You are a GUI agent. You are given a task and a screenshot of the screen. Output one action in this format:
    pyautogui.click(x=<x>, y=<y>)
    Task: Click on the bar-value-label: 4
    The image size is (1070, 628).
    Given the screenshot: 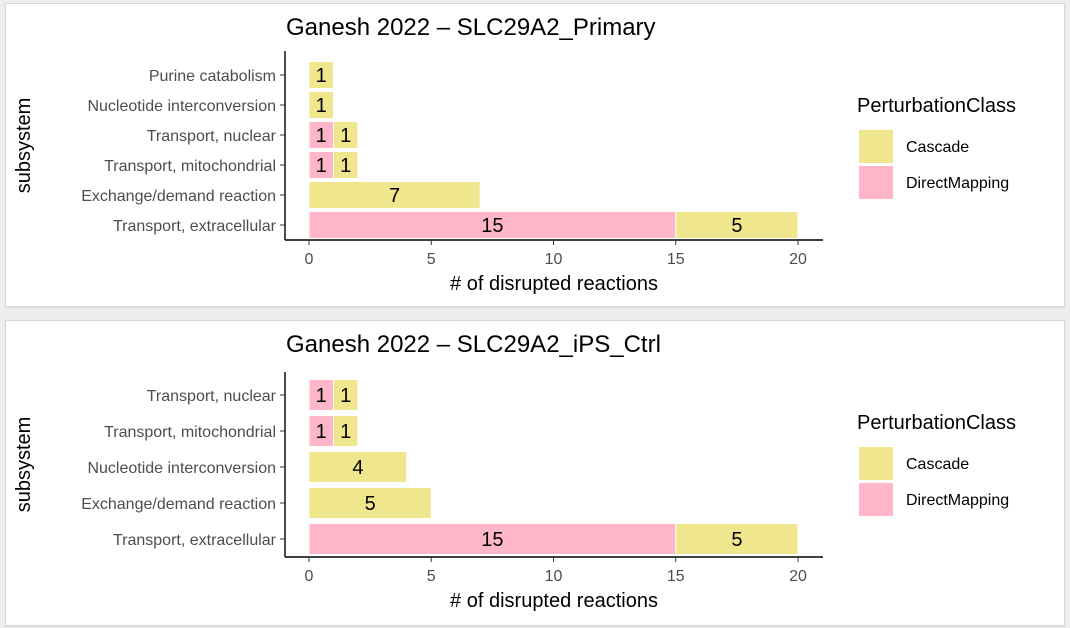 What is the action you would take?
    pyautogui.click(x=357, y=468)
    